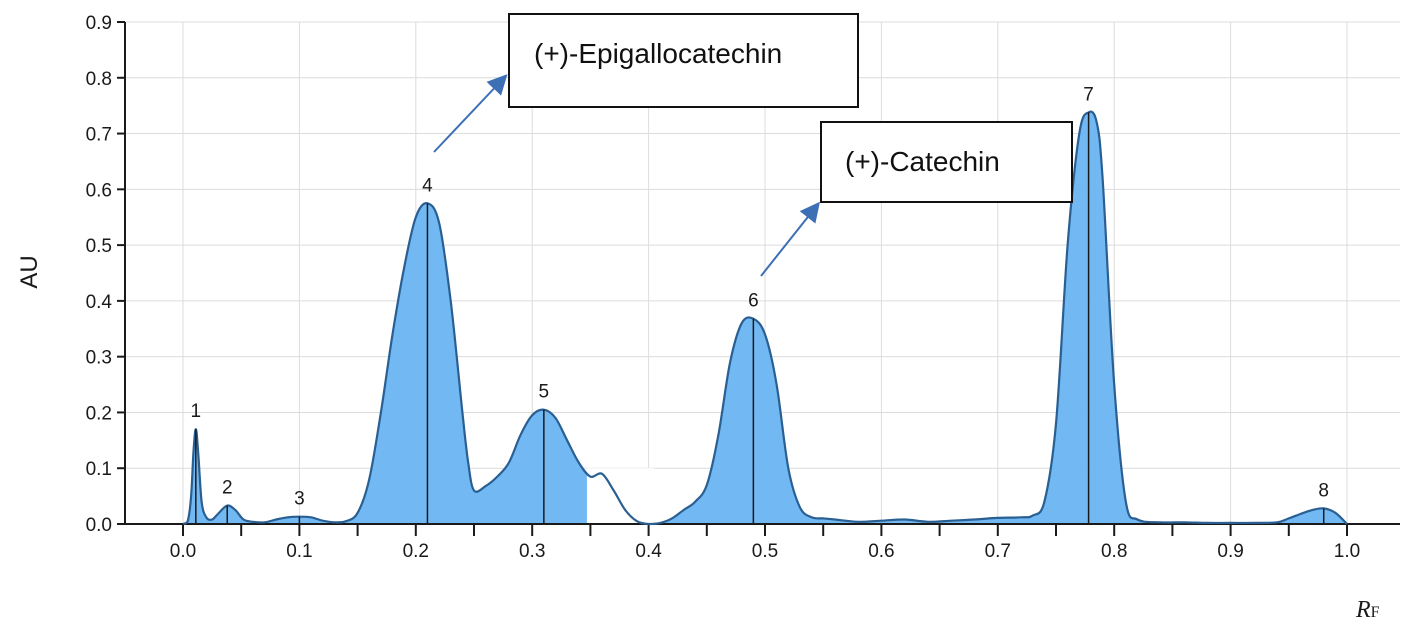  Describe the element at coordinates (99, 358) in the screenshot. I see `y-tick-label: 0.3` at that location.